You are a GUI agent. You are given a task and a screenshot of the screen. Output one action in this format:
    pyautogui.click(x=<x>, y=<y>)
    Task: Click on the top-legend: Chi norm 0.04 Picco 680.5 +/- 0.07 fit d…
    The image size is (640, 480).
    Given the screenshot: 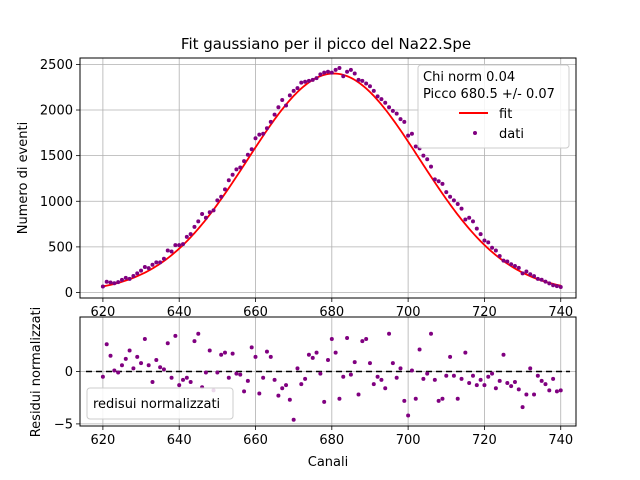 What is the action you would take?
    pyautogui.click(x=493, y=106)
    